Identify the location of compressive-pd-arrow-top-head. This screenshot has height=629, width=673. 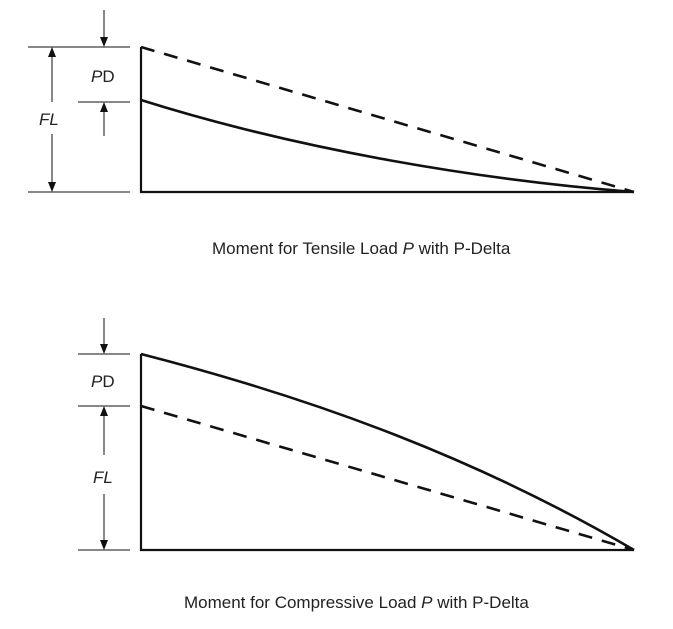
(104, 349).